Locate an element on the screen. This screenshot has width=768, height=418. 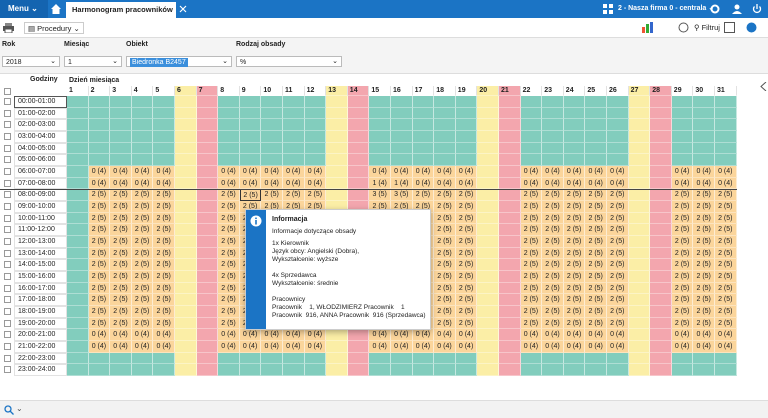
schedule-cell: 3 (5) is located at coordinates (402, 195).